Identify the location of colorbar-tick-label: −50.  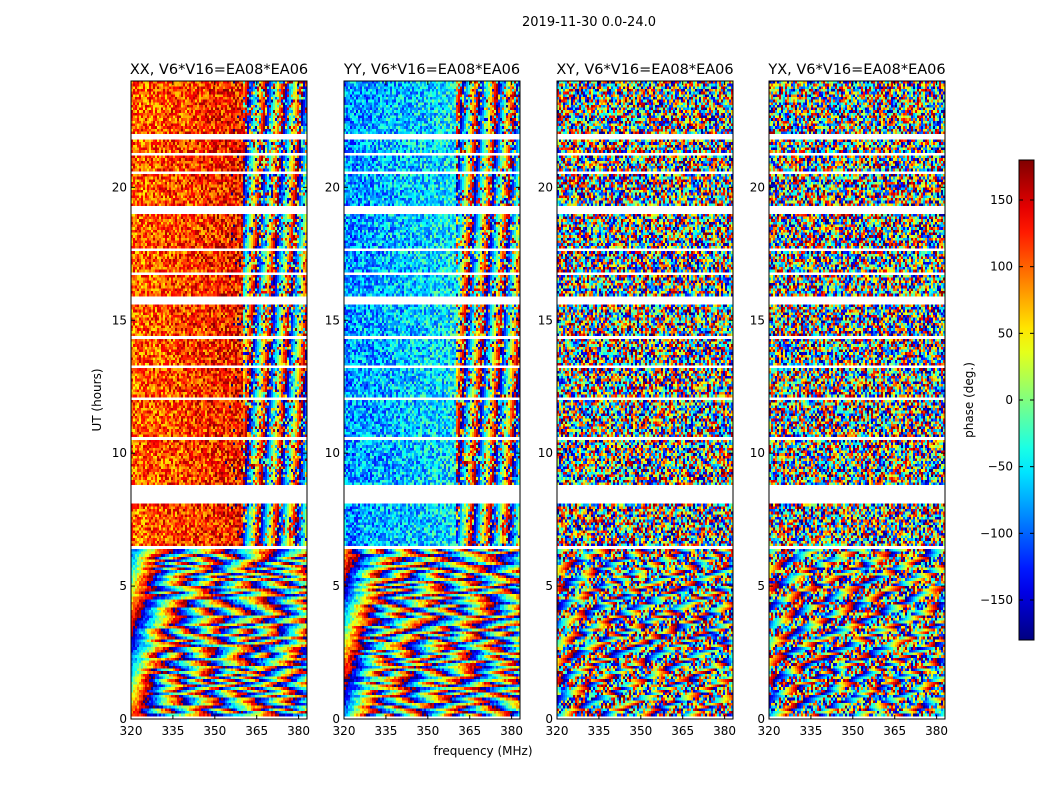
(1000, 467).